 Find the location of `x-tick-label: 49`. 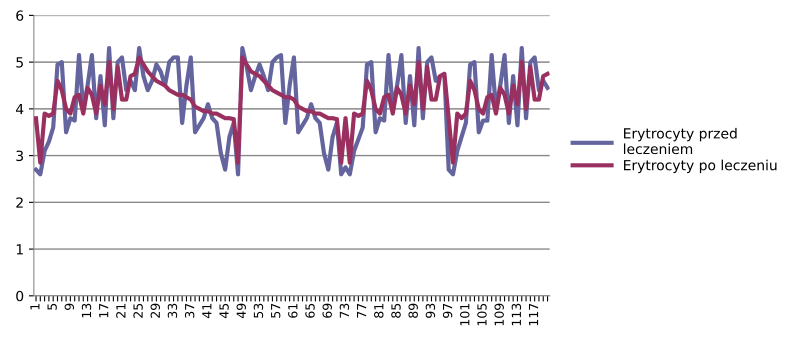

x-tick-label: 49 is located at coordinates (241, 311).